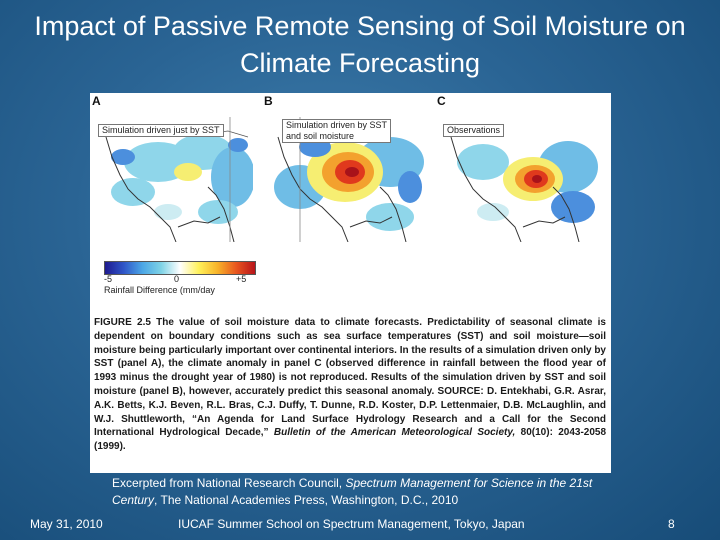 This screenshot has height=540, width=720. Describe the element at coordinates (108, 279) in the screenshot. I see `colorbar-min-label: -5` at that location.